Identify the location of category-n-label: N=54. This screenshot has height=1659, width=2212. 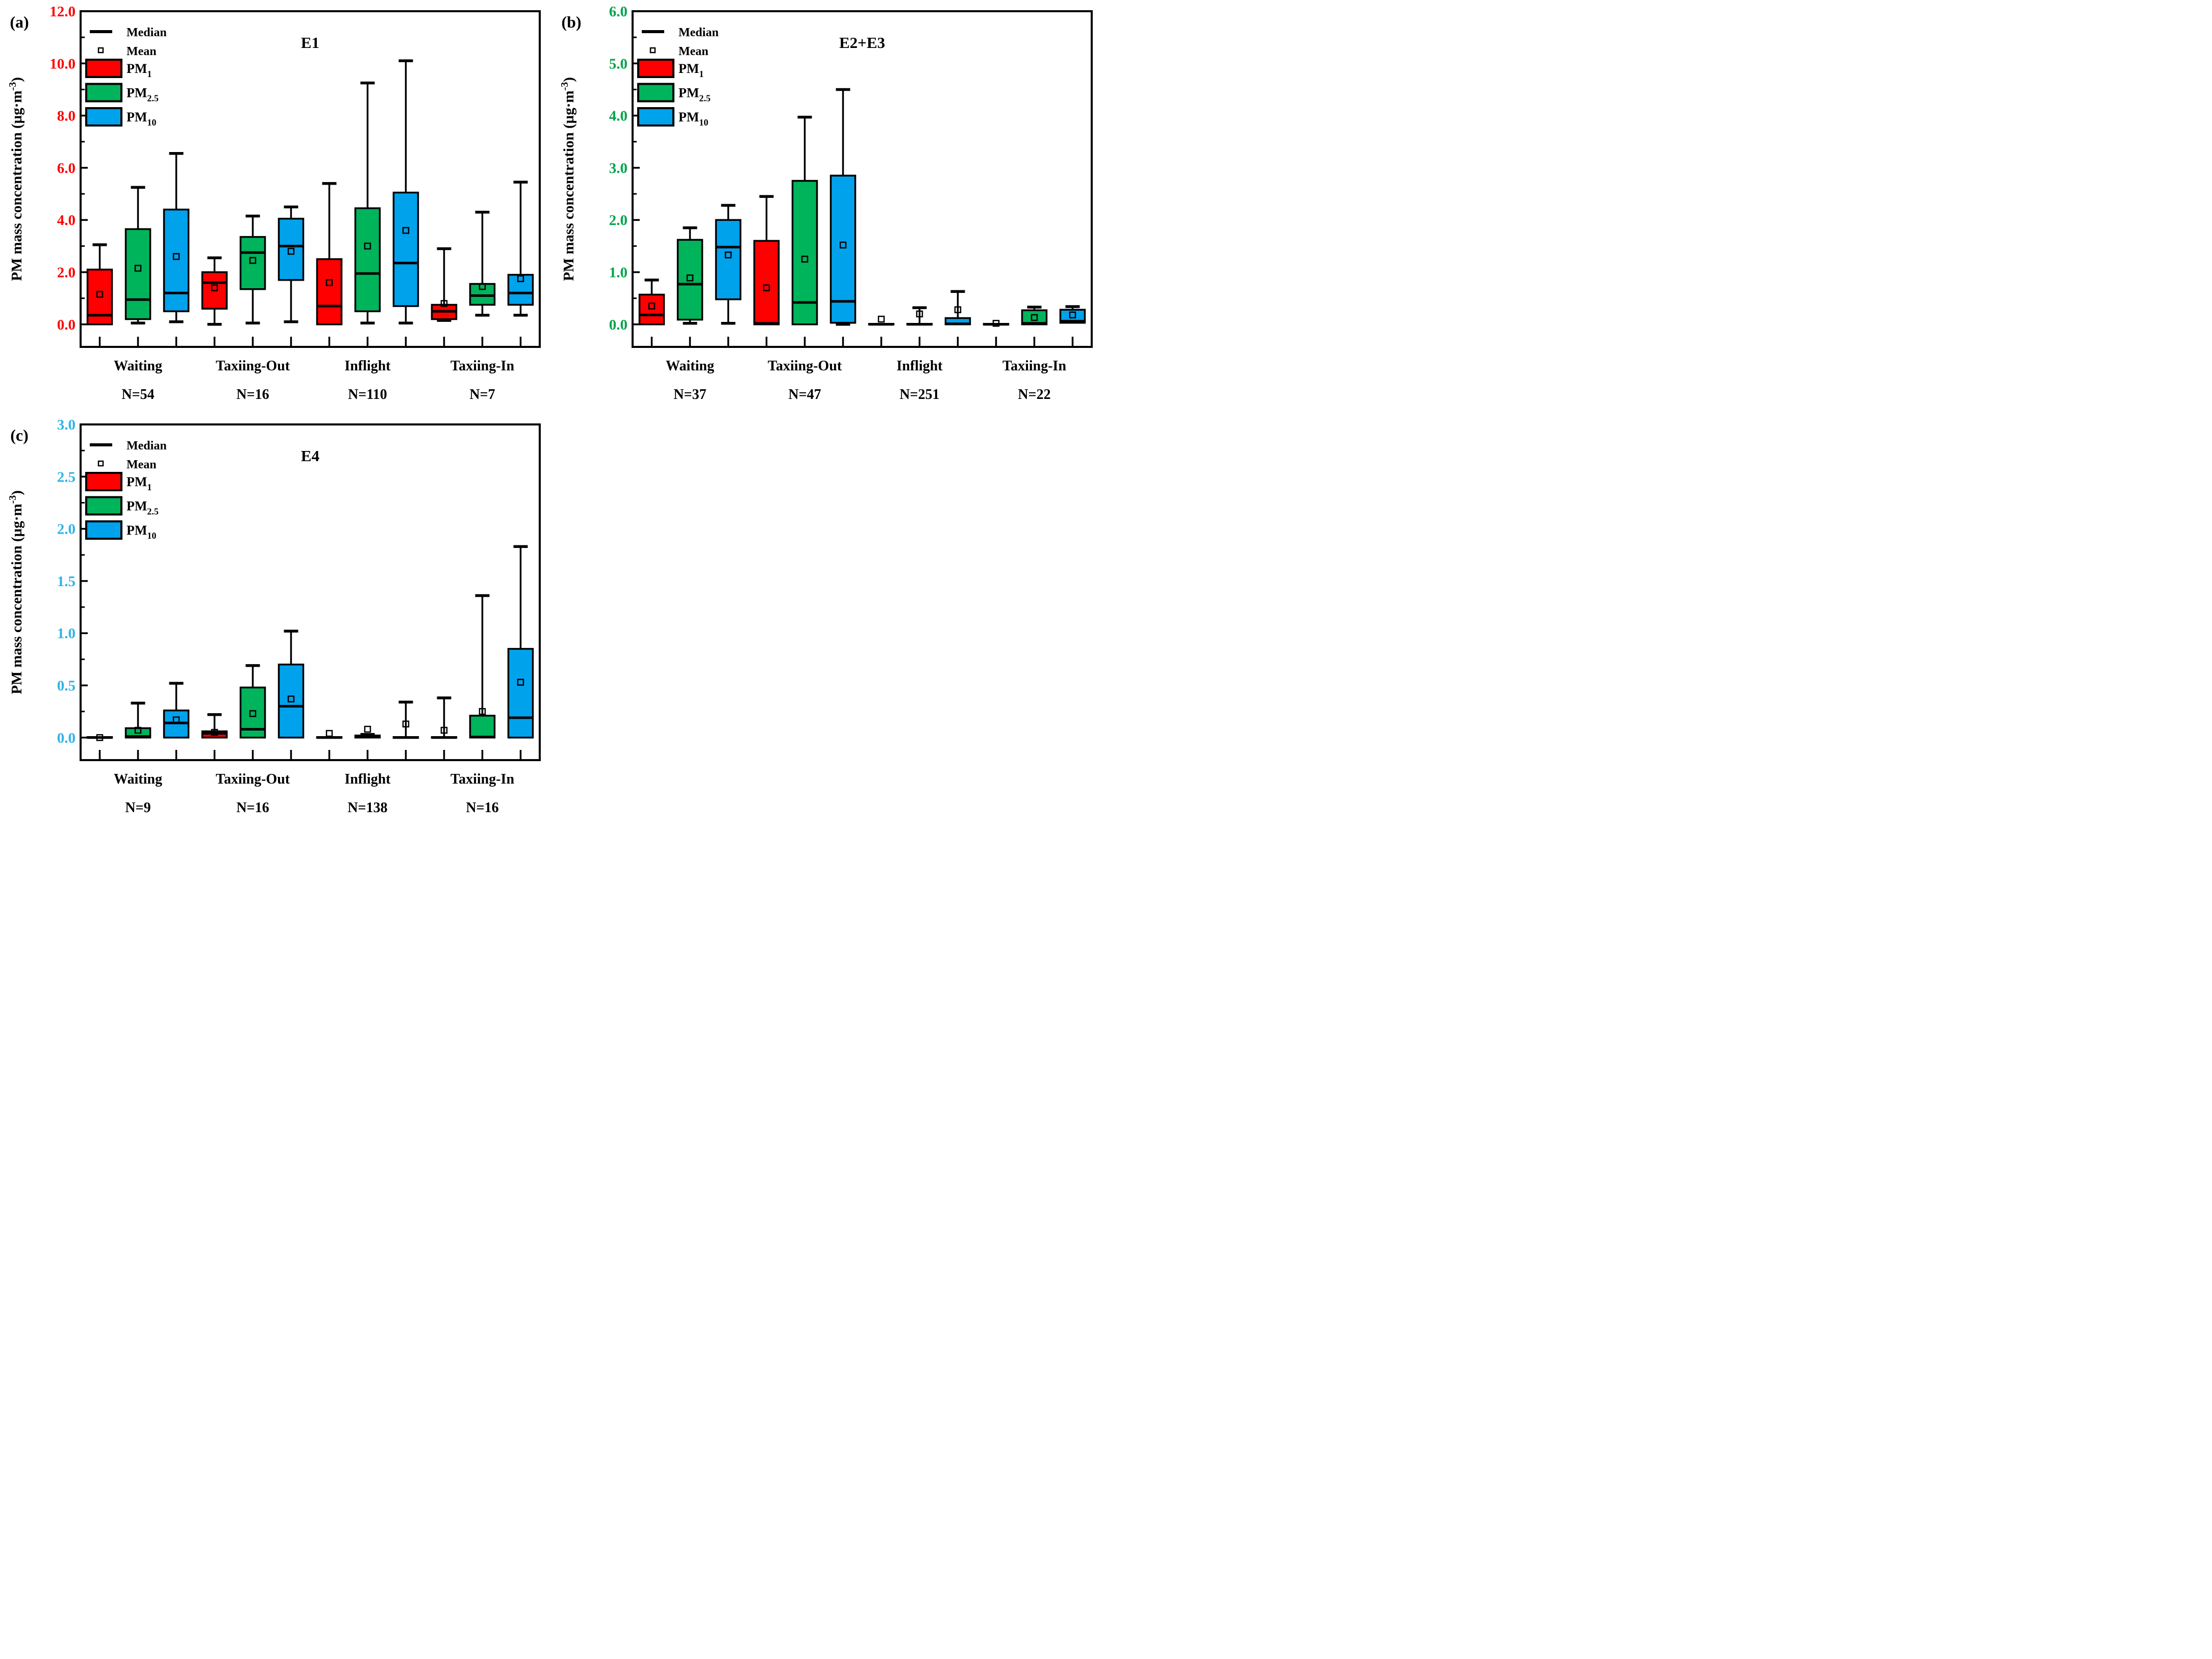
(137, 395).